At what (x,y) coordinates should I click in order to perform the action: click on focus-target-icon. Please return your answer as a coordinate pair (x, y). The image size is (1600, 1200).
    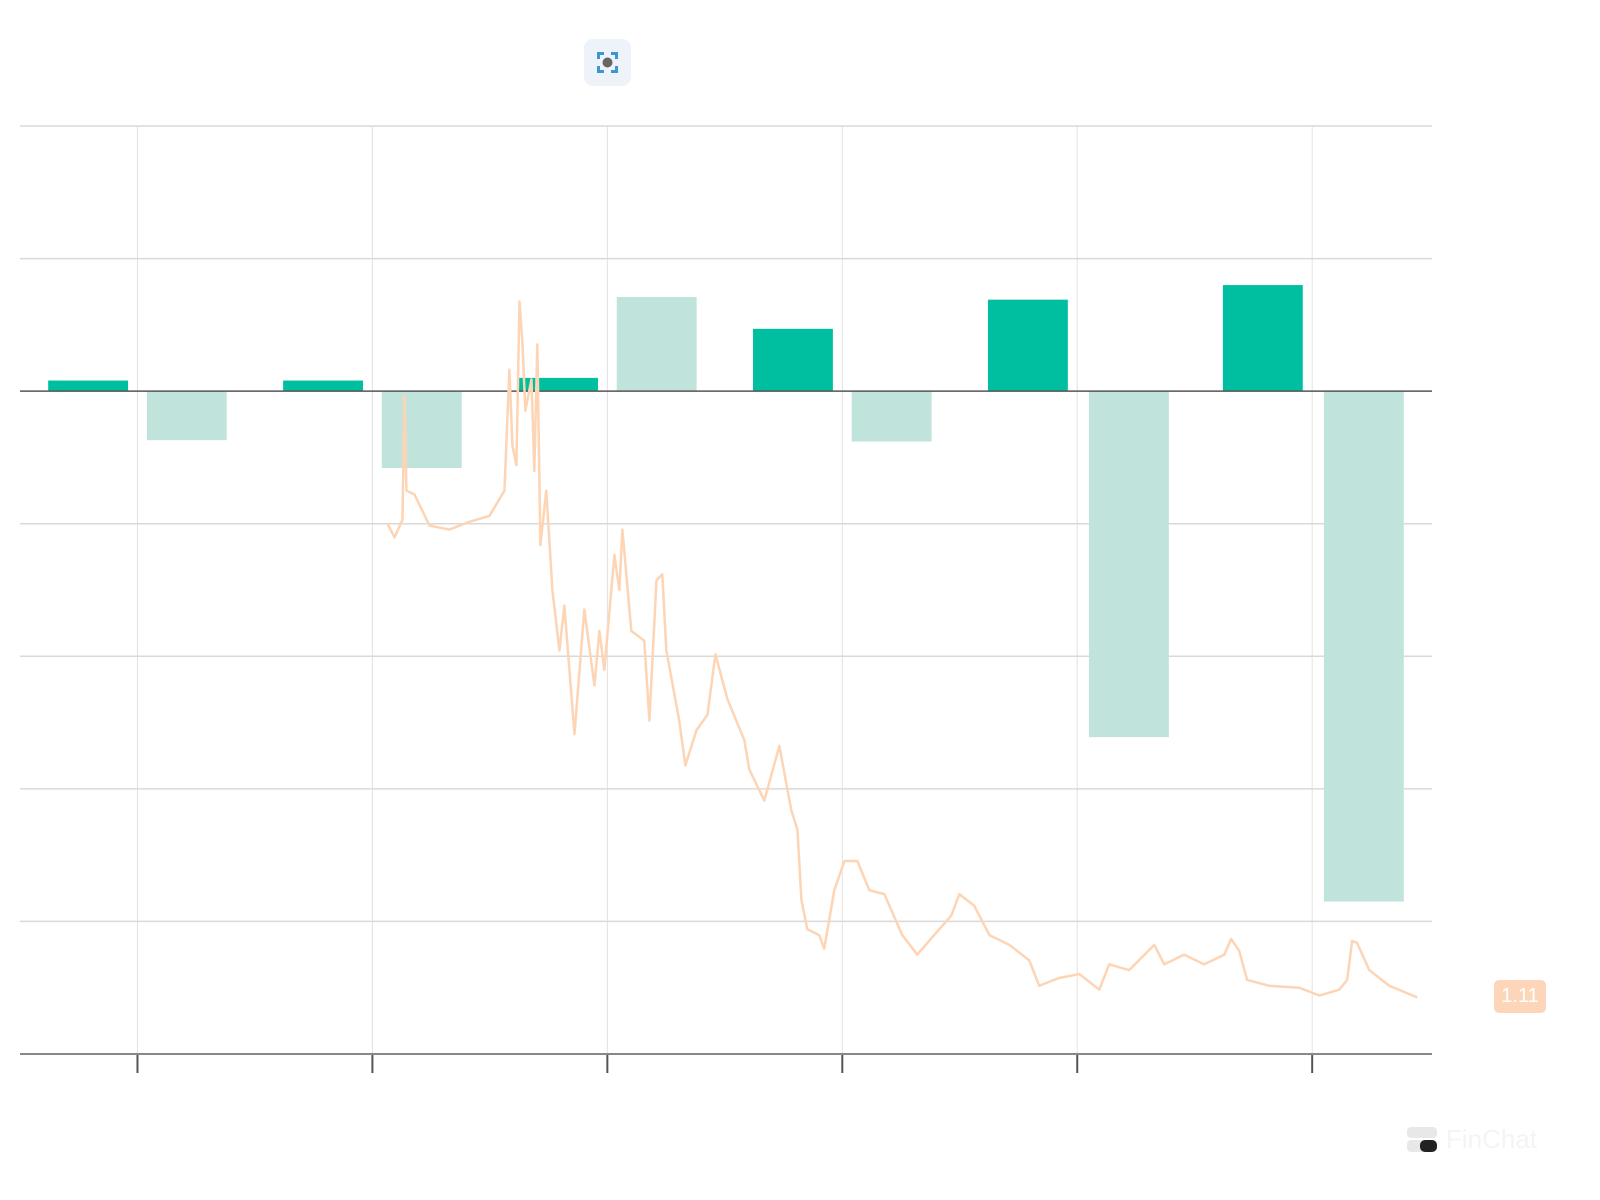
    Looking at the image, I should click on (607, 62).